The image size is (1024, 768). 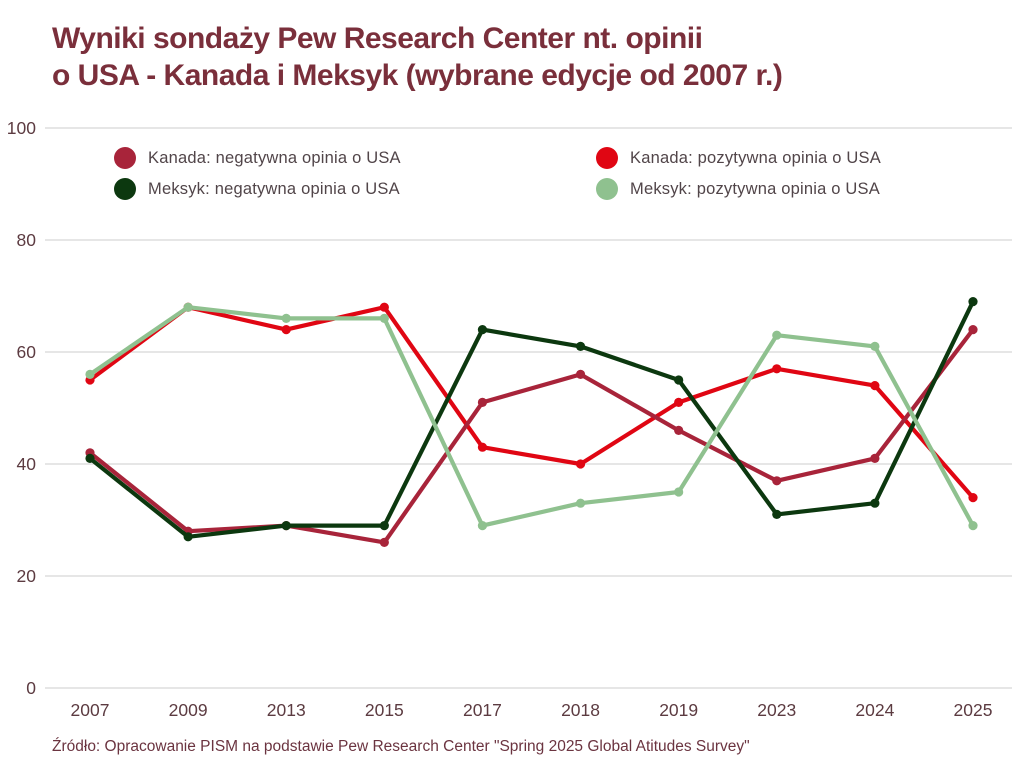 I want to click on y-tick-label-40: 40, so click(x=27, y=464).